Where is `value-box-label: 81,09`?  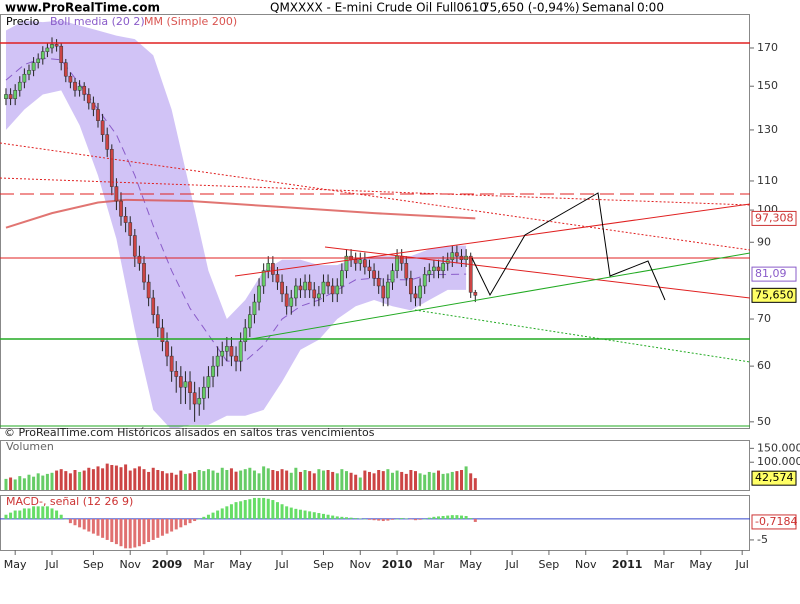 value-box-label: 81,09 is located at coordinates (771, 273).